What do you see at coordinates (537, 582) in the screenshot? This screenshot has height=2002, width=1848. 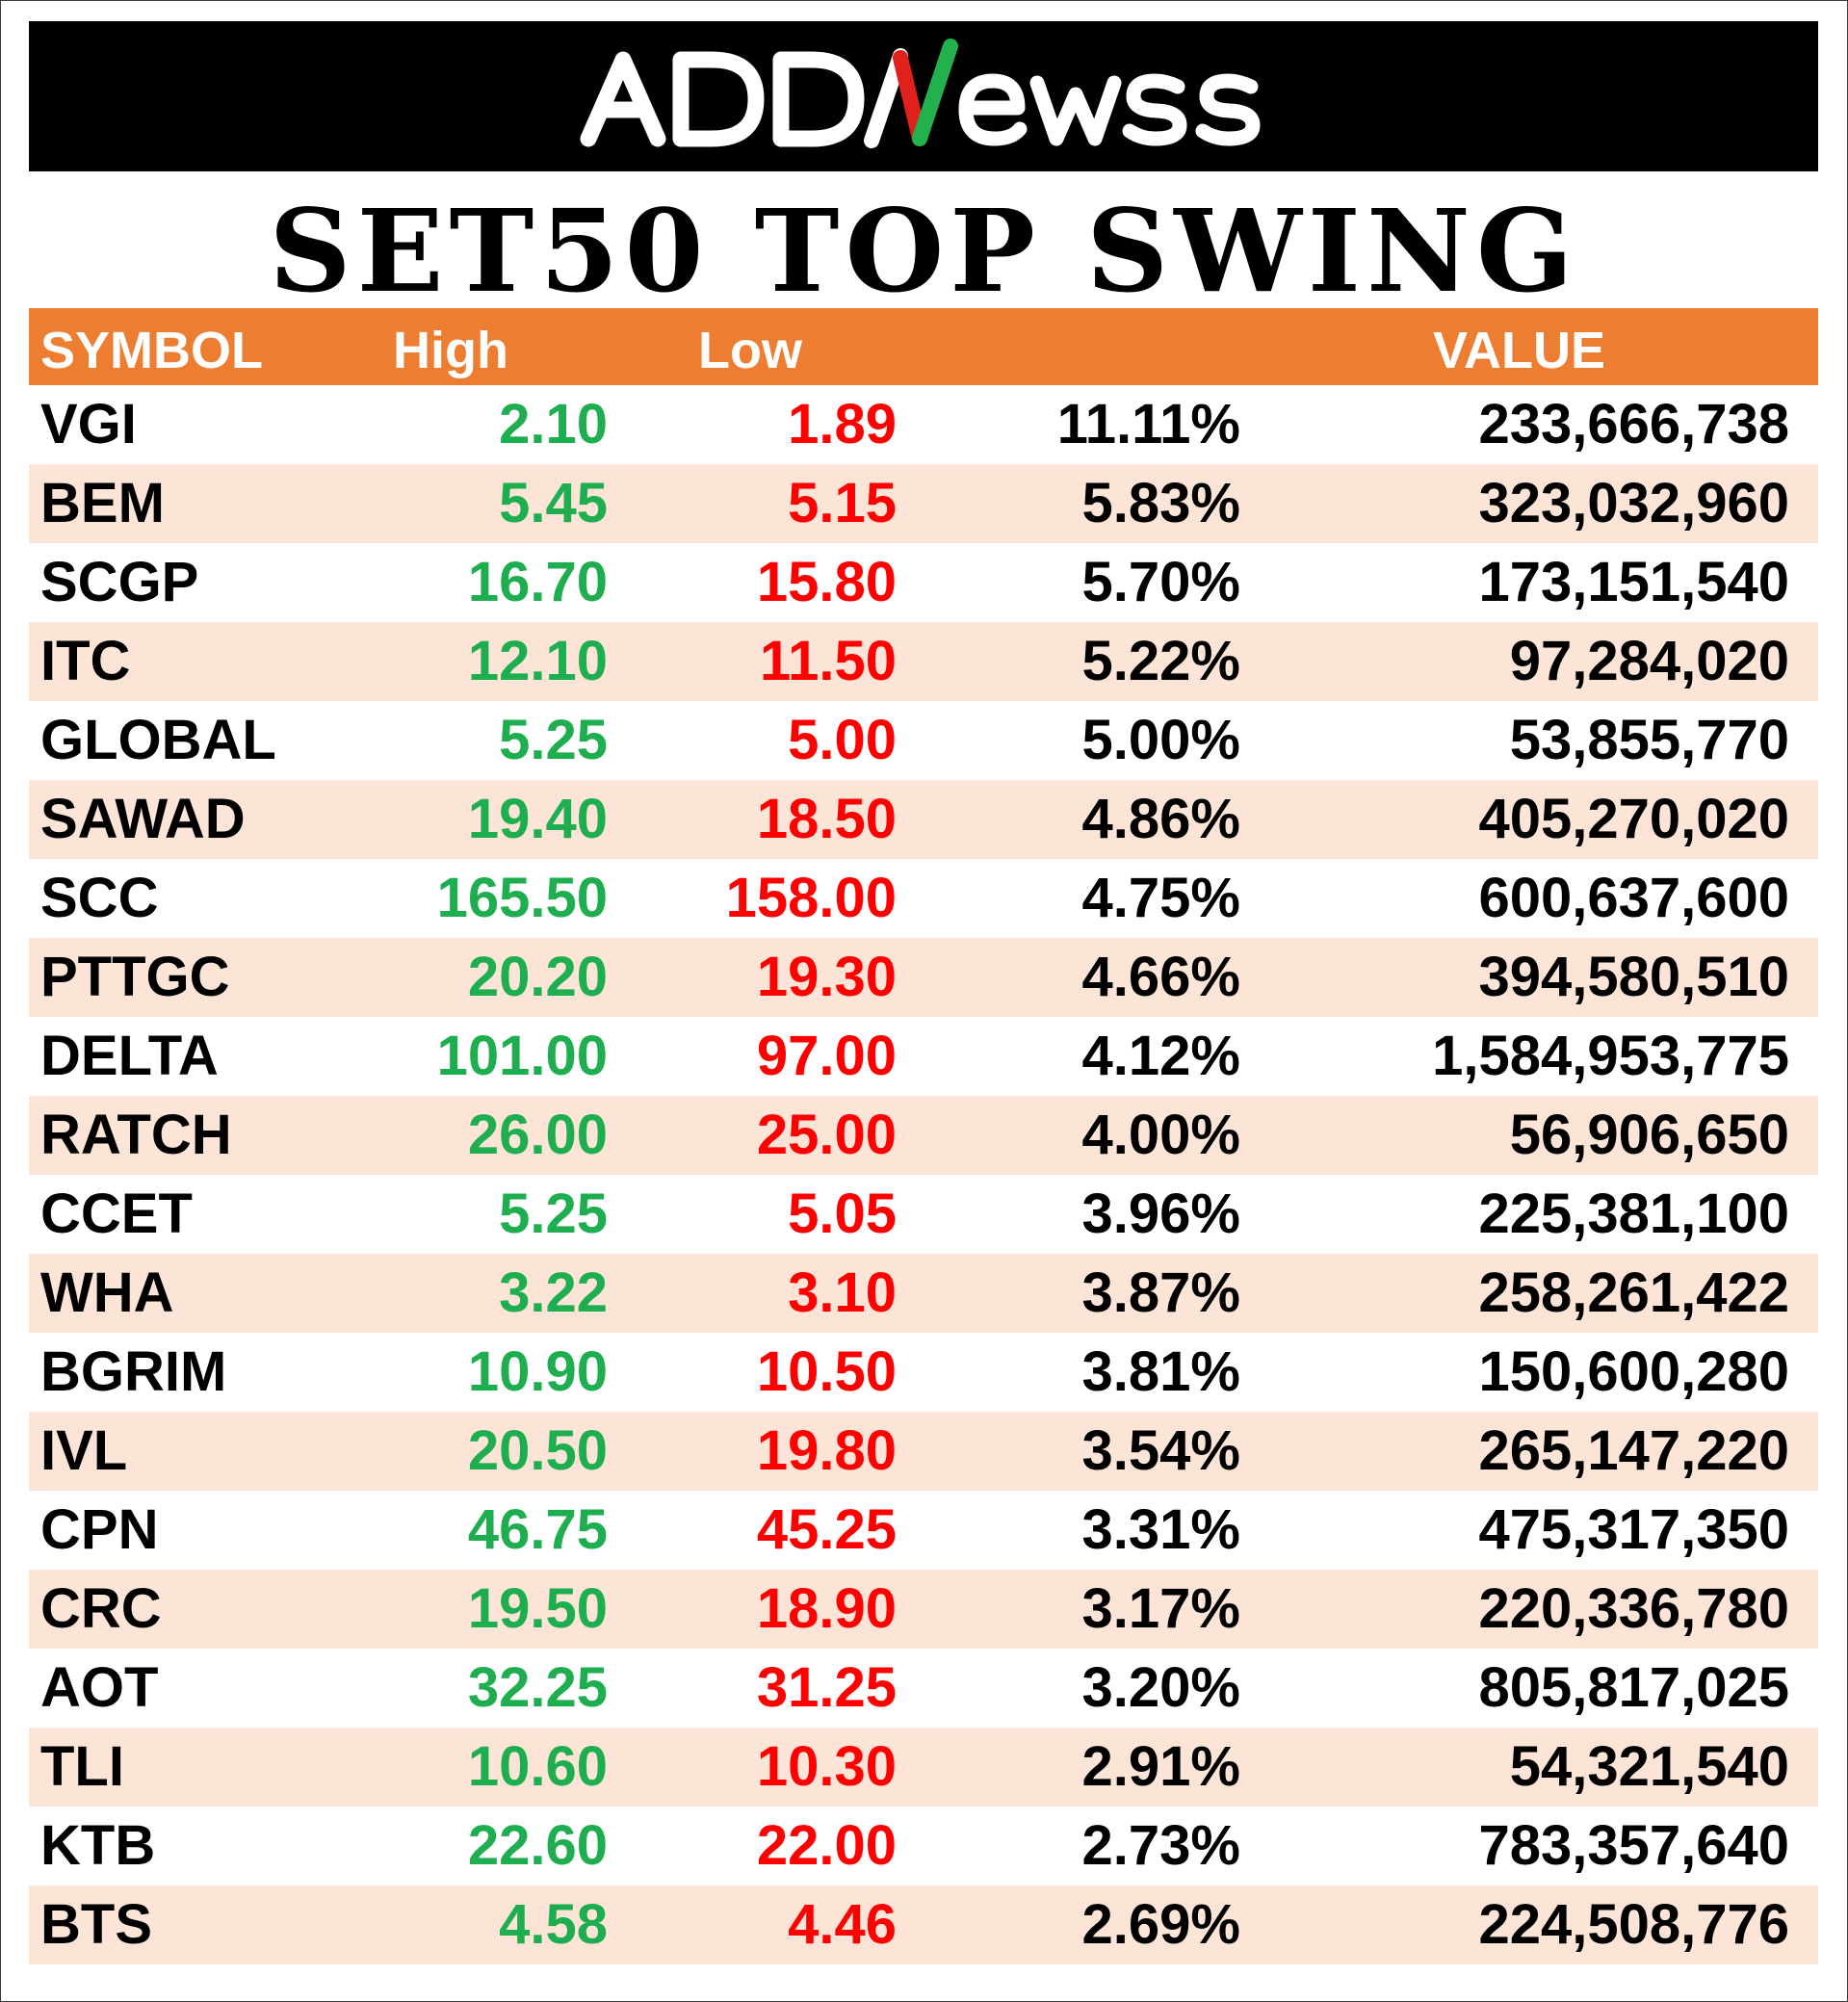 I see `row-high: 16.70` at bounding box center [537, 582].